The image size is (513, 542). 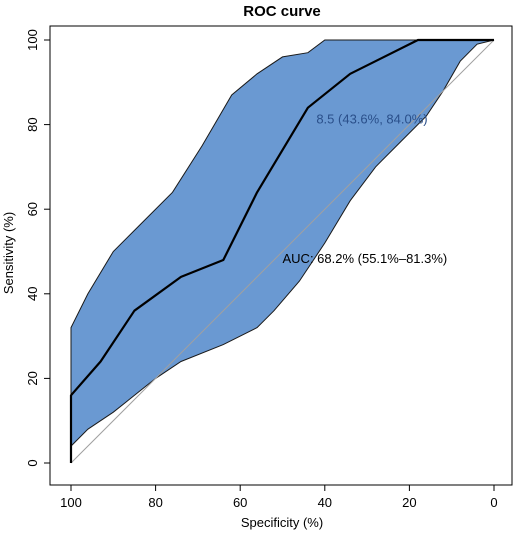 What do you see at coordinates (371, 118) in the screenshot?
I see `annotation-text: 8.5 (43.6%, 84.0%)` at bounding box center [371, 118].